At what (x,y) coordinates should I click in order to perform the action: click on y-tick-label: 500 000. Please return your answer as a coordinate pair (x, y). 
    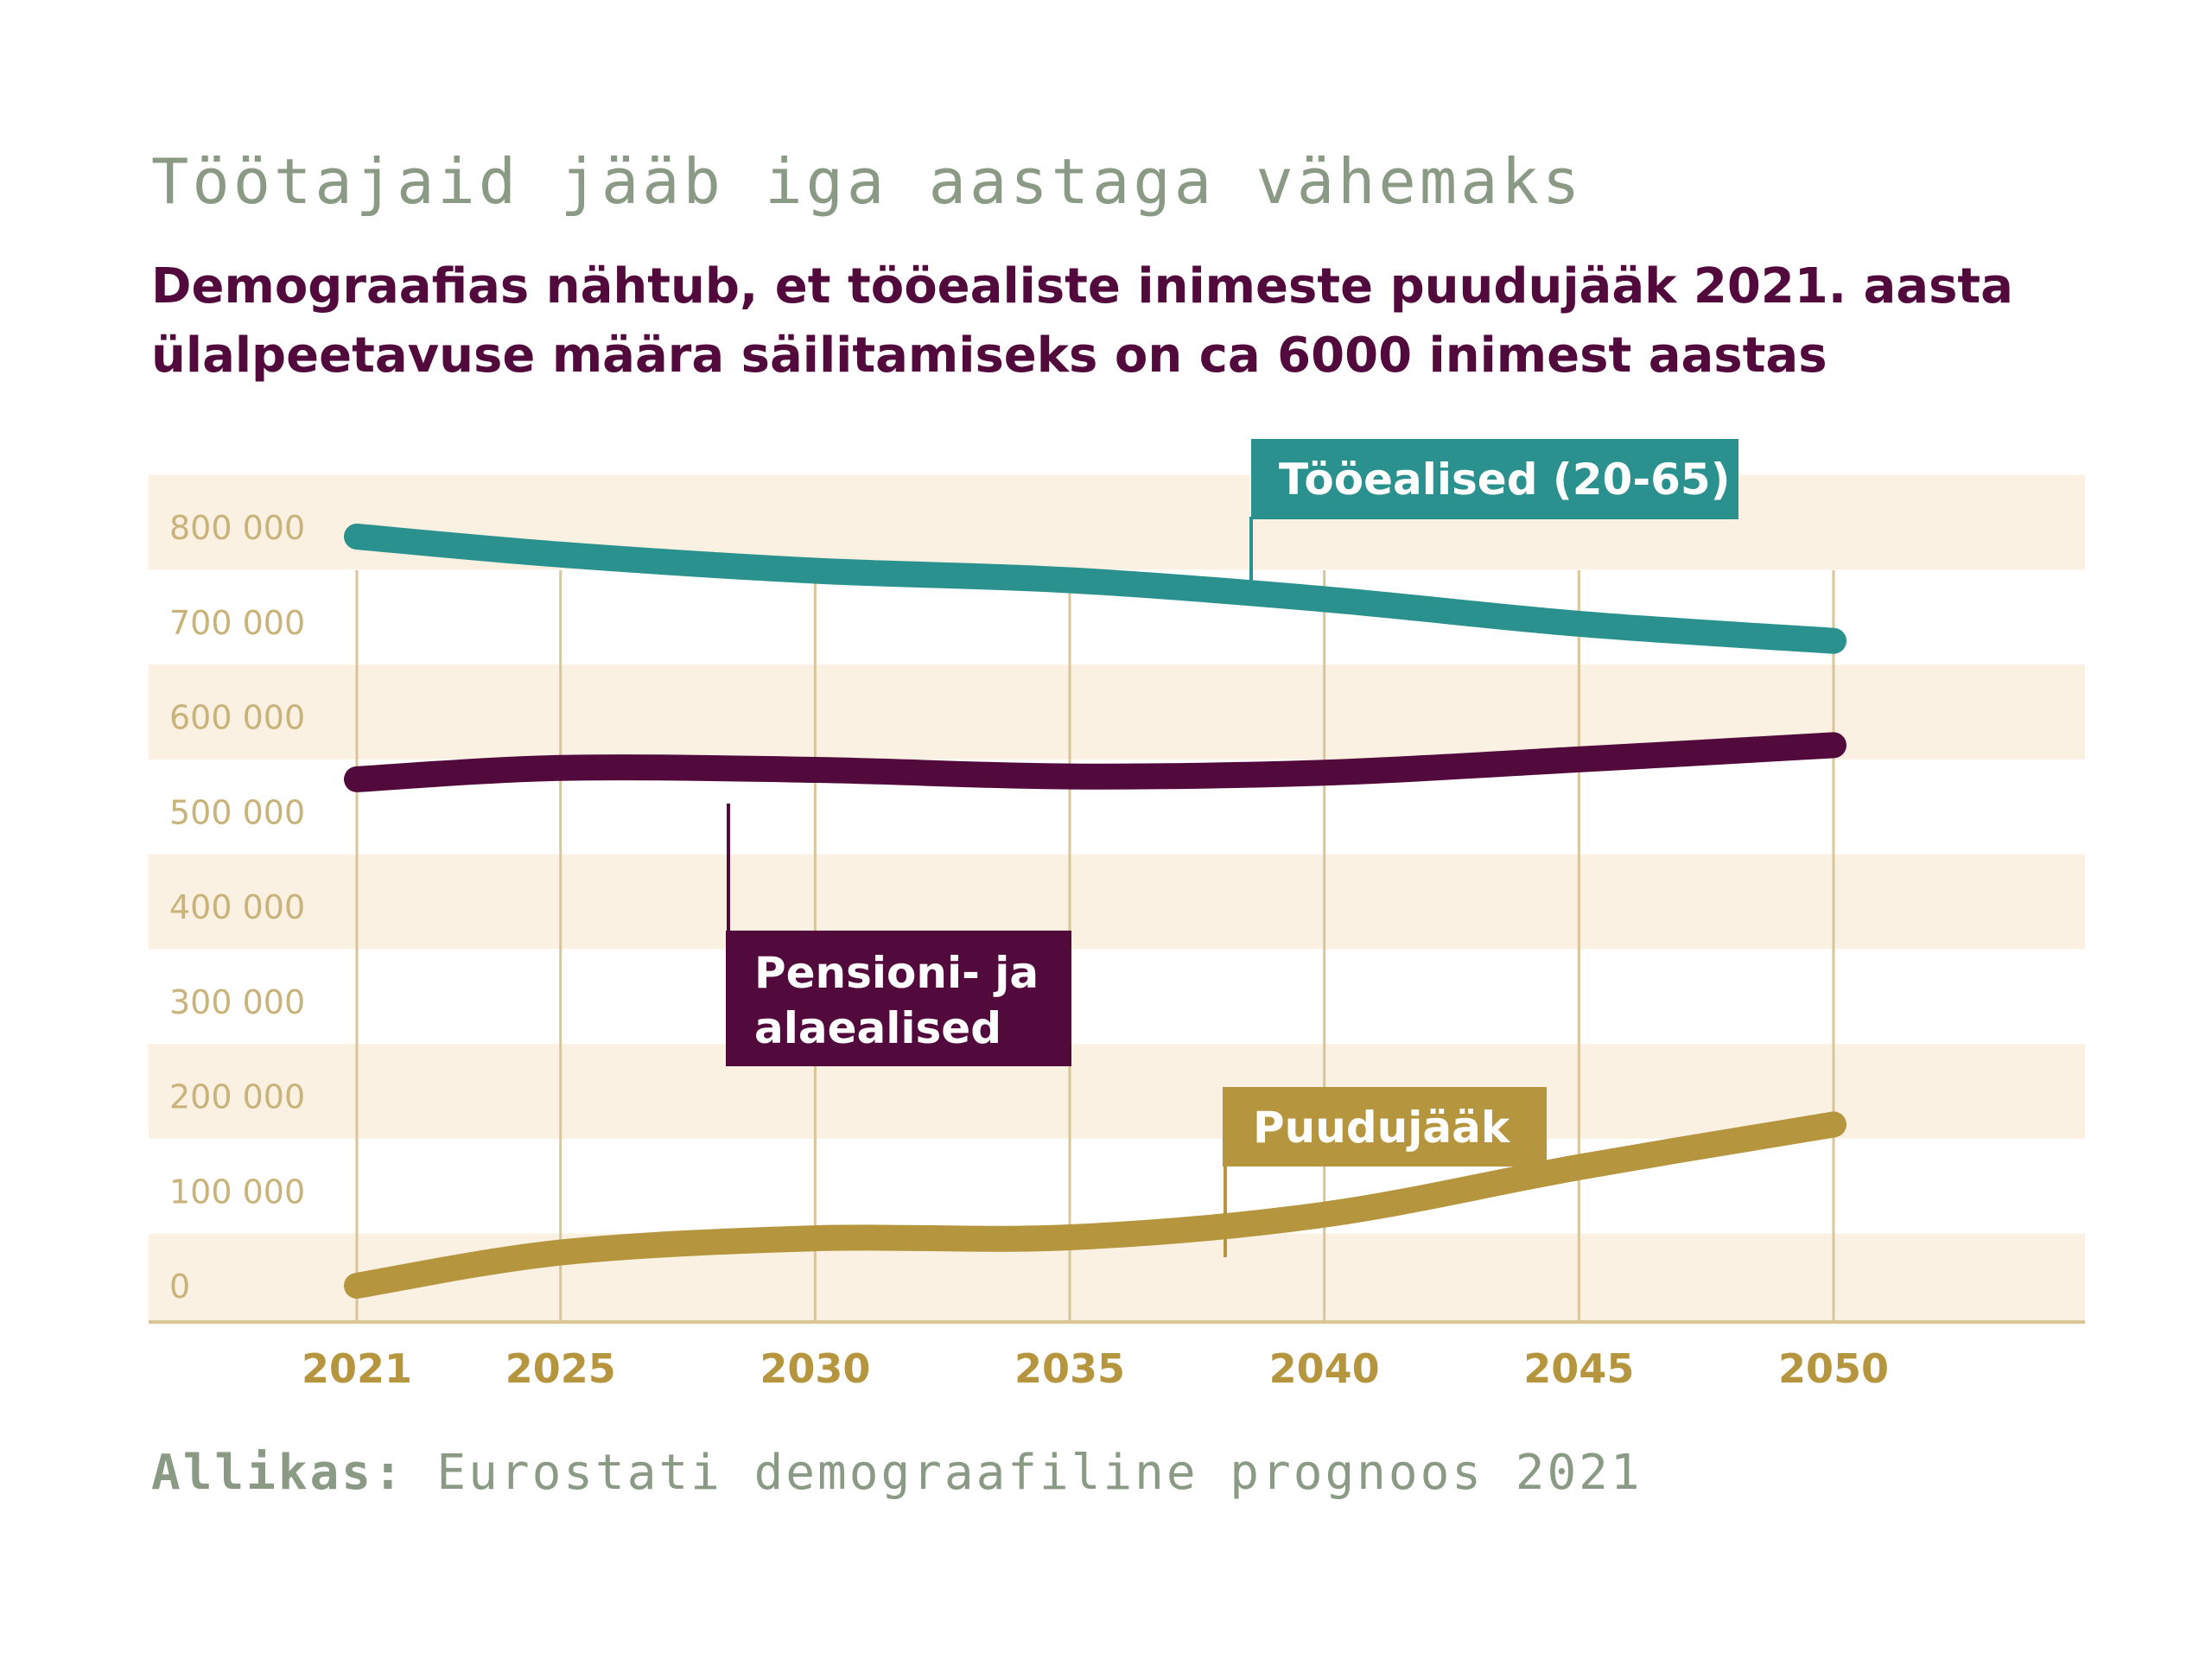
    Looking at the image, I should click on (237, 812).